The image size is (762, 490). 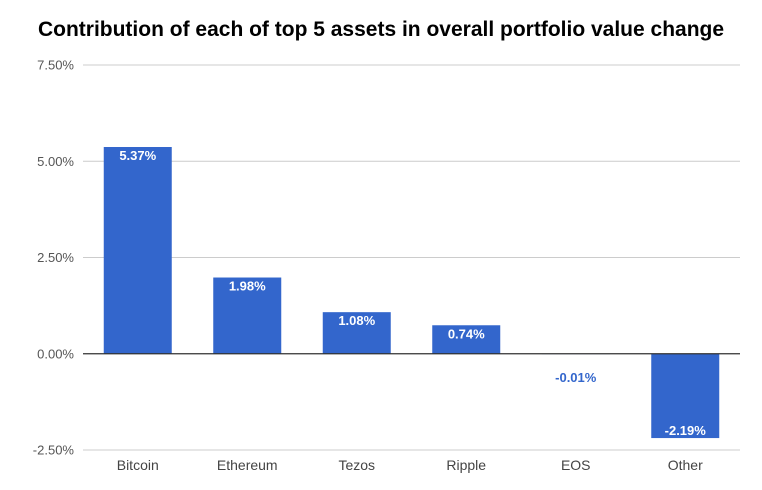 I want to click on y-tick-label: -2.50%, so click(x=54, y=450).